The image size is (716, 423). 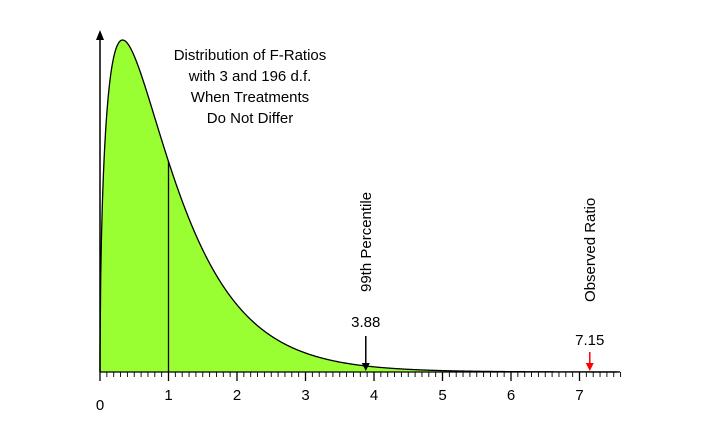 I want to click on x-tick-label: 7, so click(x=579, y=395).